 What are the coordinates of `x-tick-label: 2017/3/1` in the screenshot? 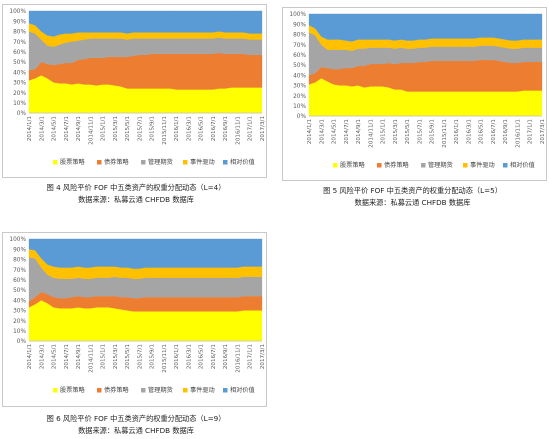 It's located at (263, 357).